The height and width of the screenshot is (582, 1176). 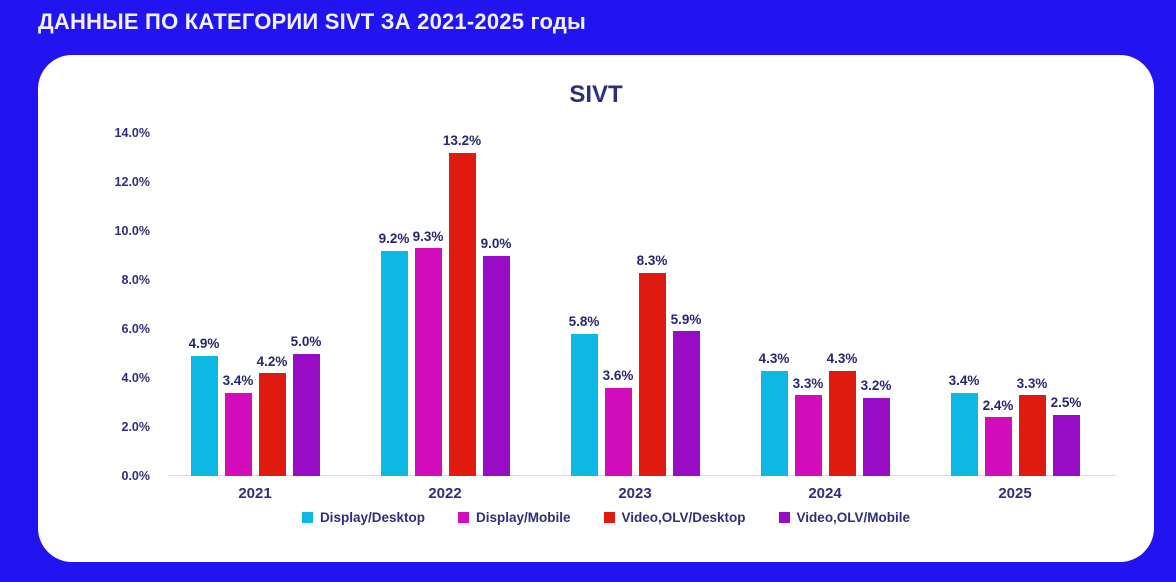 I want to click on bar-data-label: 3.2%, so click(x=876, y=386).